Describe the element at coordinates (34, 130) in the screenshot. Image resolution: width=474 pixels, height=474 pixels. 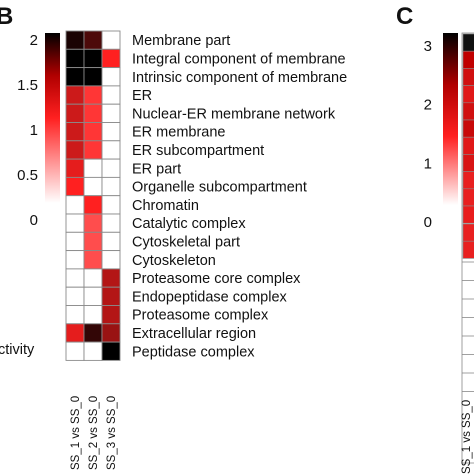
I see `colorbar-left-tick: 1` at that location.